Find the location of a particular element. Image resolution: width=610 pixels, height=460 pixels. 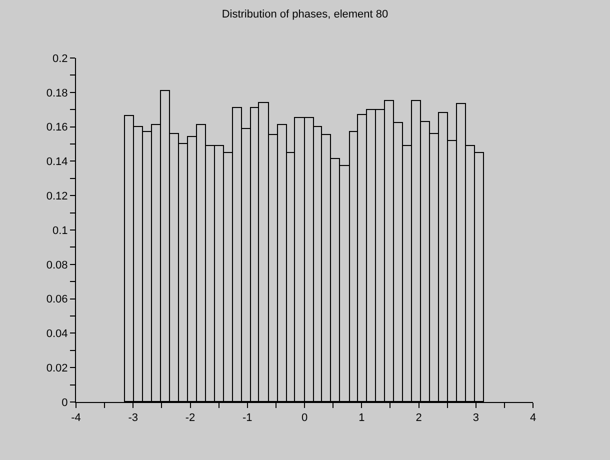

y-tick-label: 0.1 is located at coordinates (60, 230).